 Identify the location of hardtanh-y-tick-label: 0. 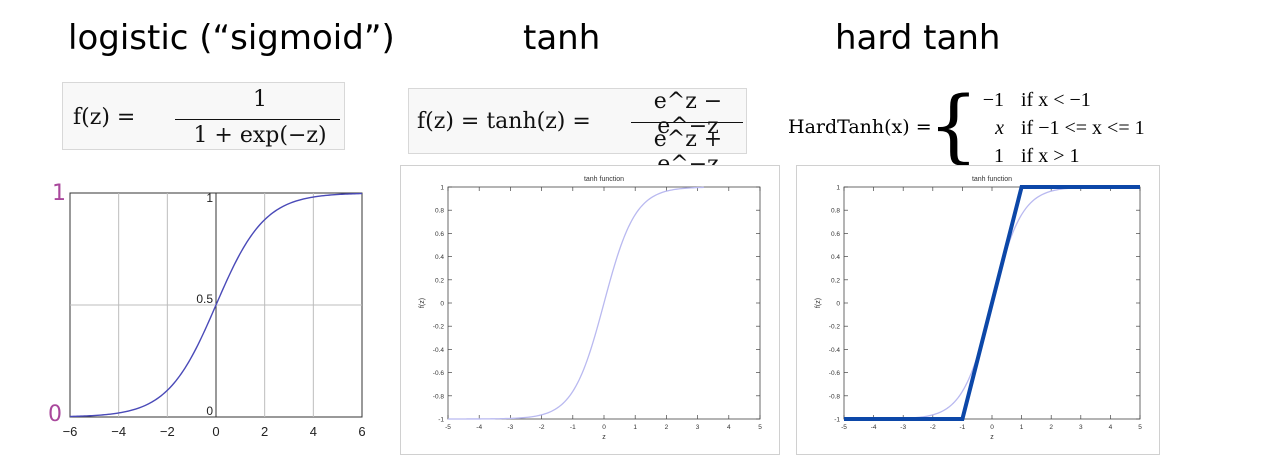
(838, 304).